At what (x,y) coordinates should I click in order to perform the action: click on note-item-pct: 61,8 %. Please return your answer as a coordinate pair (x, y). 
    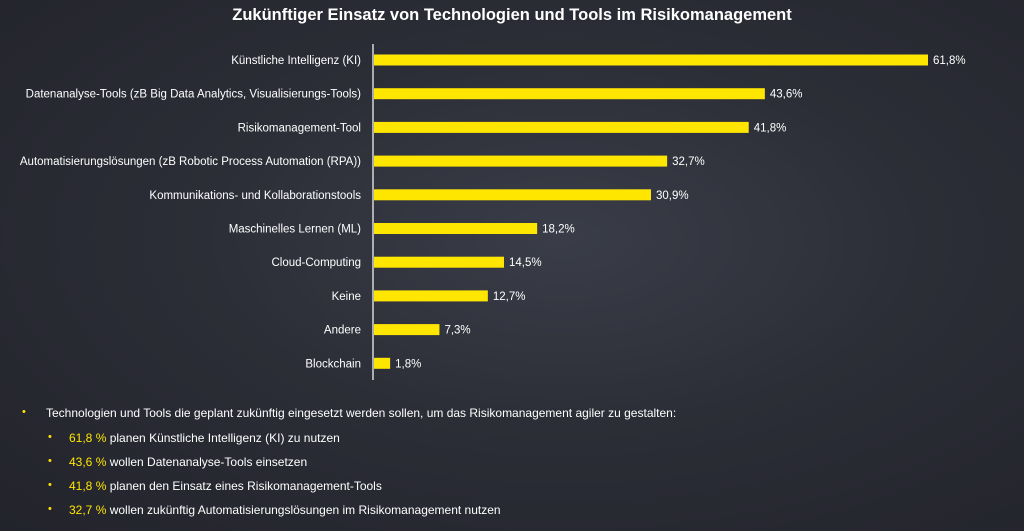
    Looking at the image, I should click on (88, 438).